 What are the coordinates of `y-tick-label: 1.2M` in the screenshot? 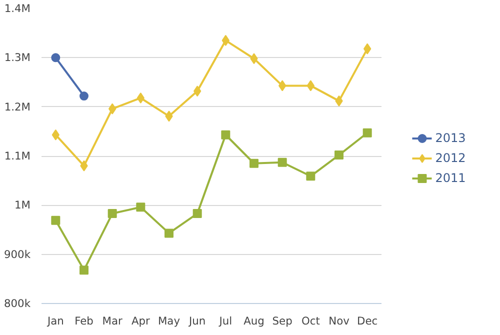 It's located at (17, 107).